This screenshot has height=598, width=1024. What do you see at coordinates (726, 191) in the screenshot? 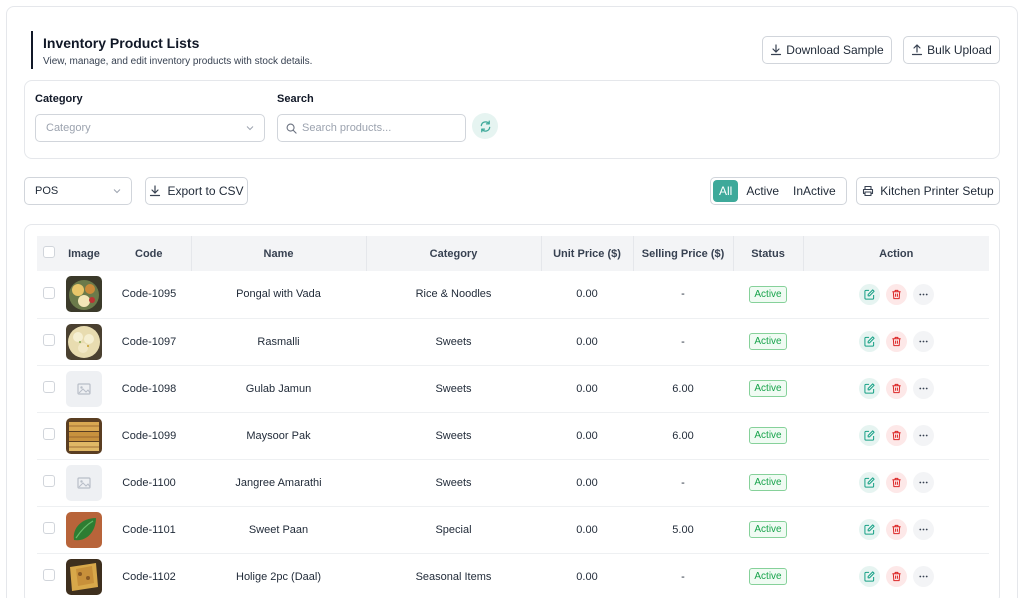
I see `toggle-all: All` at bounding box center [726, 191].